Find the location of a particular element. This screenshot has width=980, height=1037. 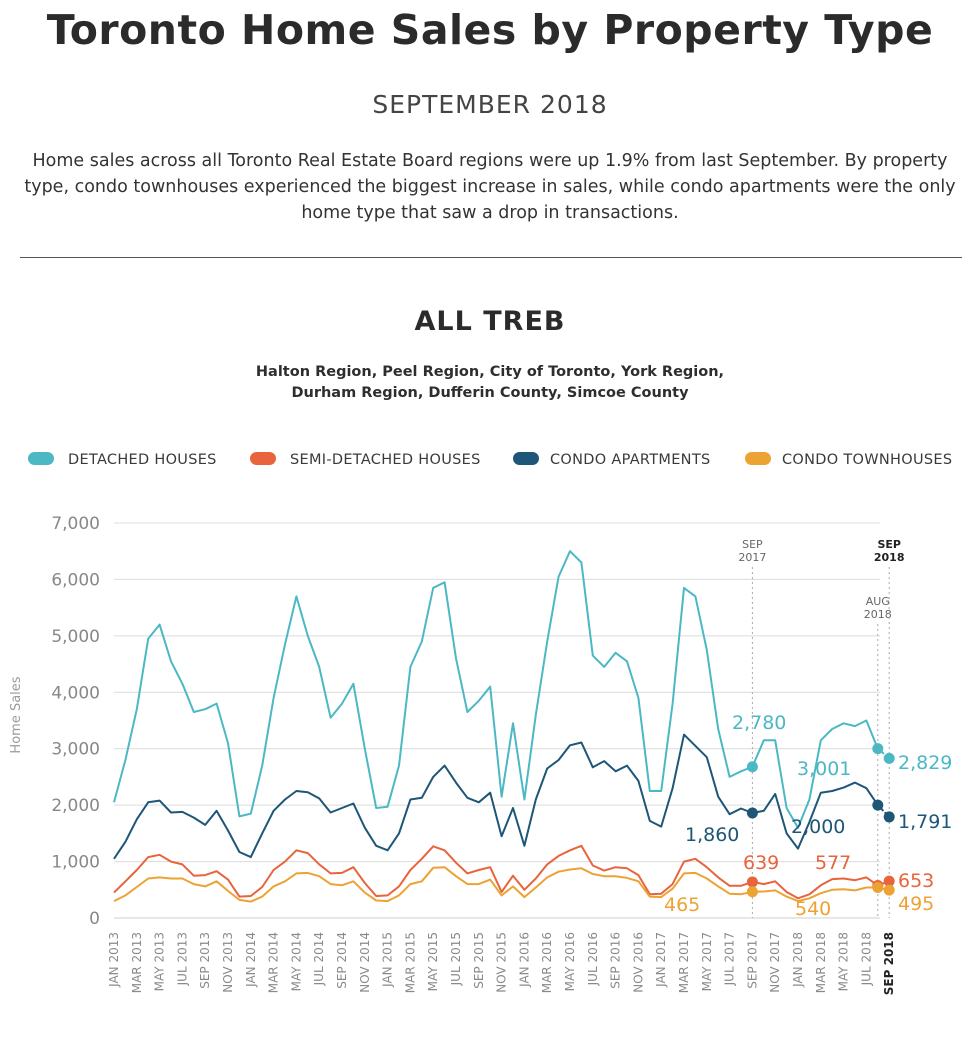

x-tick-label: MAY 2018 is located at coordinates (844, 961).